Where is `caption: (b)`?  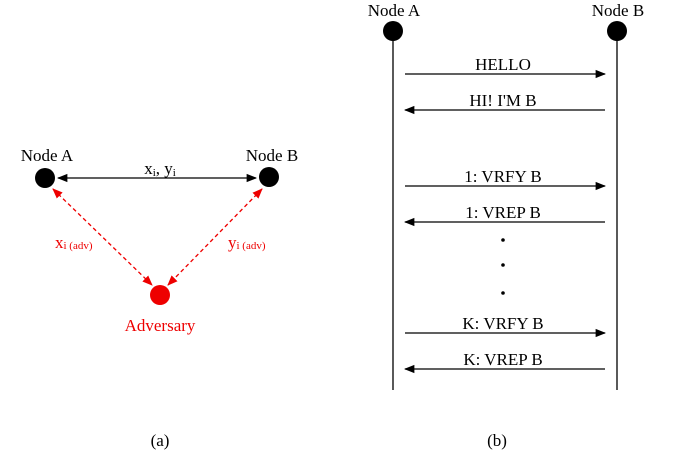
caption: (b) is located at coordinates (497, 440).